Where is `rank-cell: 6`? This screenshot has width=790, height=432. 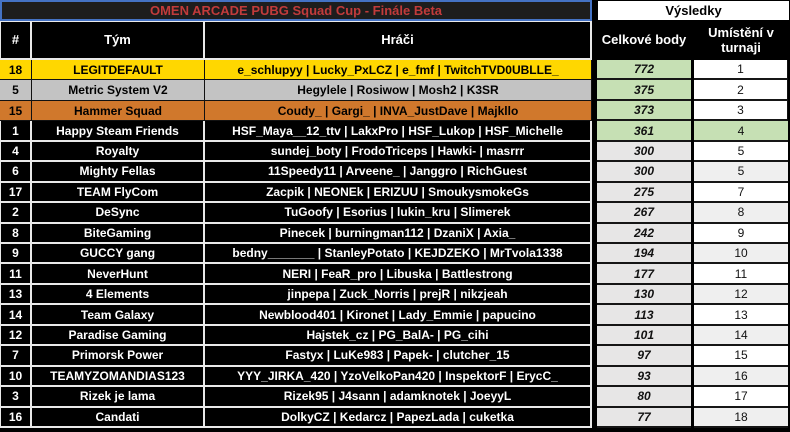 rank-cell: 6 is located at coordinates (16, 172).